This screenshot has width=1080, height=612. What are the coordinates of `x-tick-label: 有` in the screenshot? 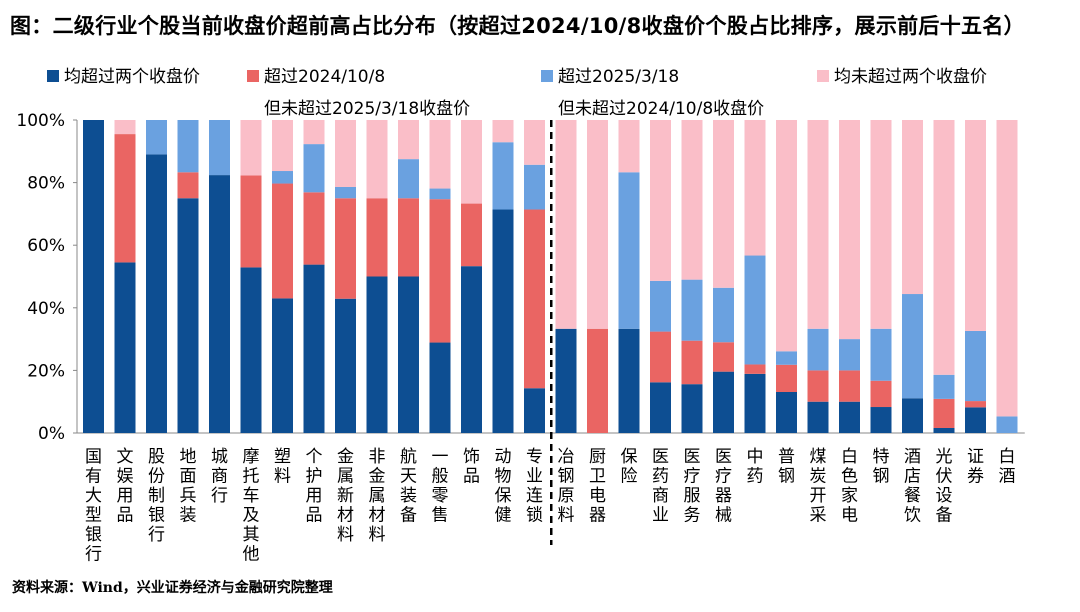 It's located at (93, 477).